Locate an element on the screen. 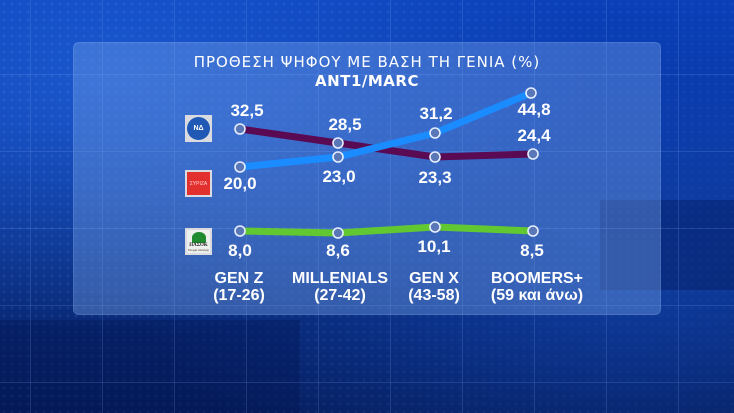 The width and height of the screenshot is (734, 413). chart-source: ANT1/MARC is located at coordinates (367, 81).